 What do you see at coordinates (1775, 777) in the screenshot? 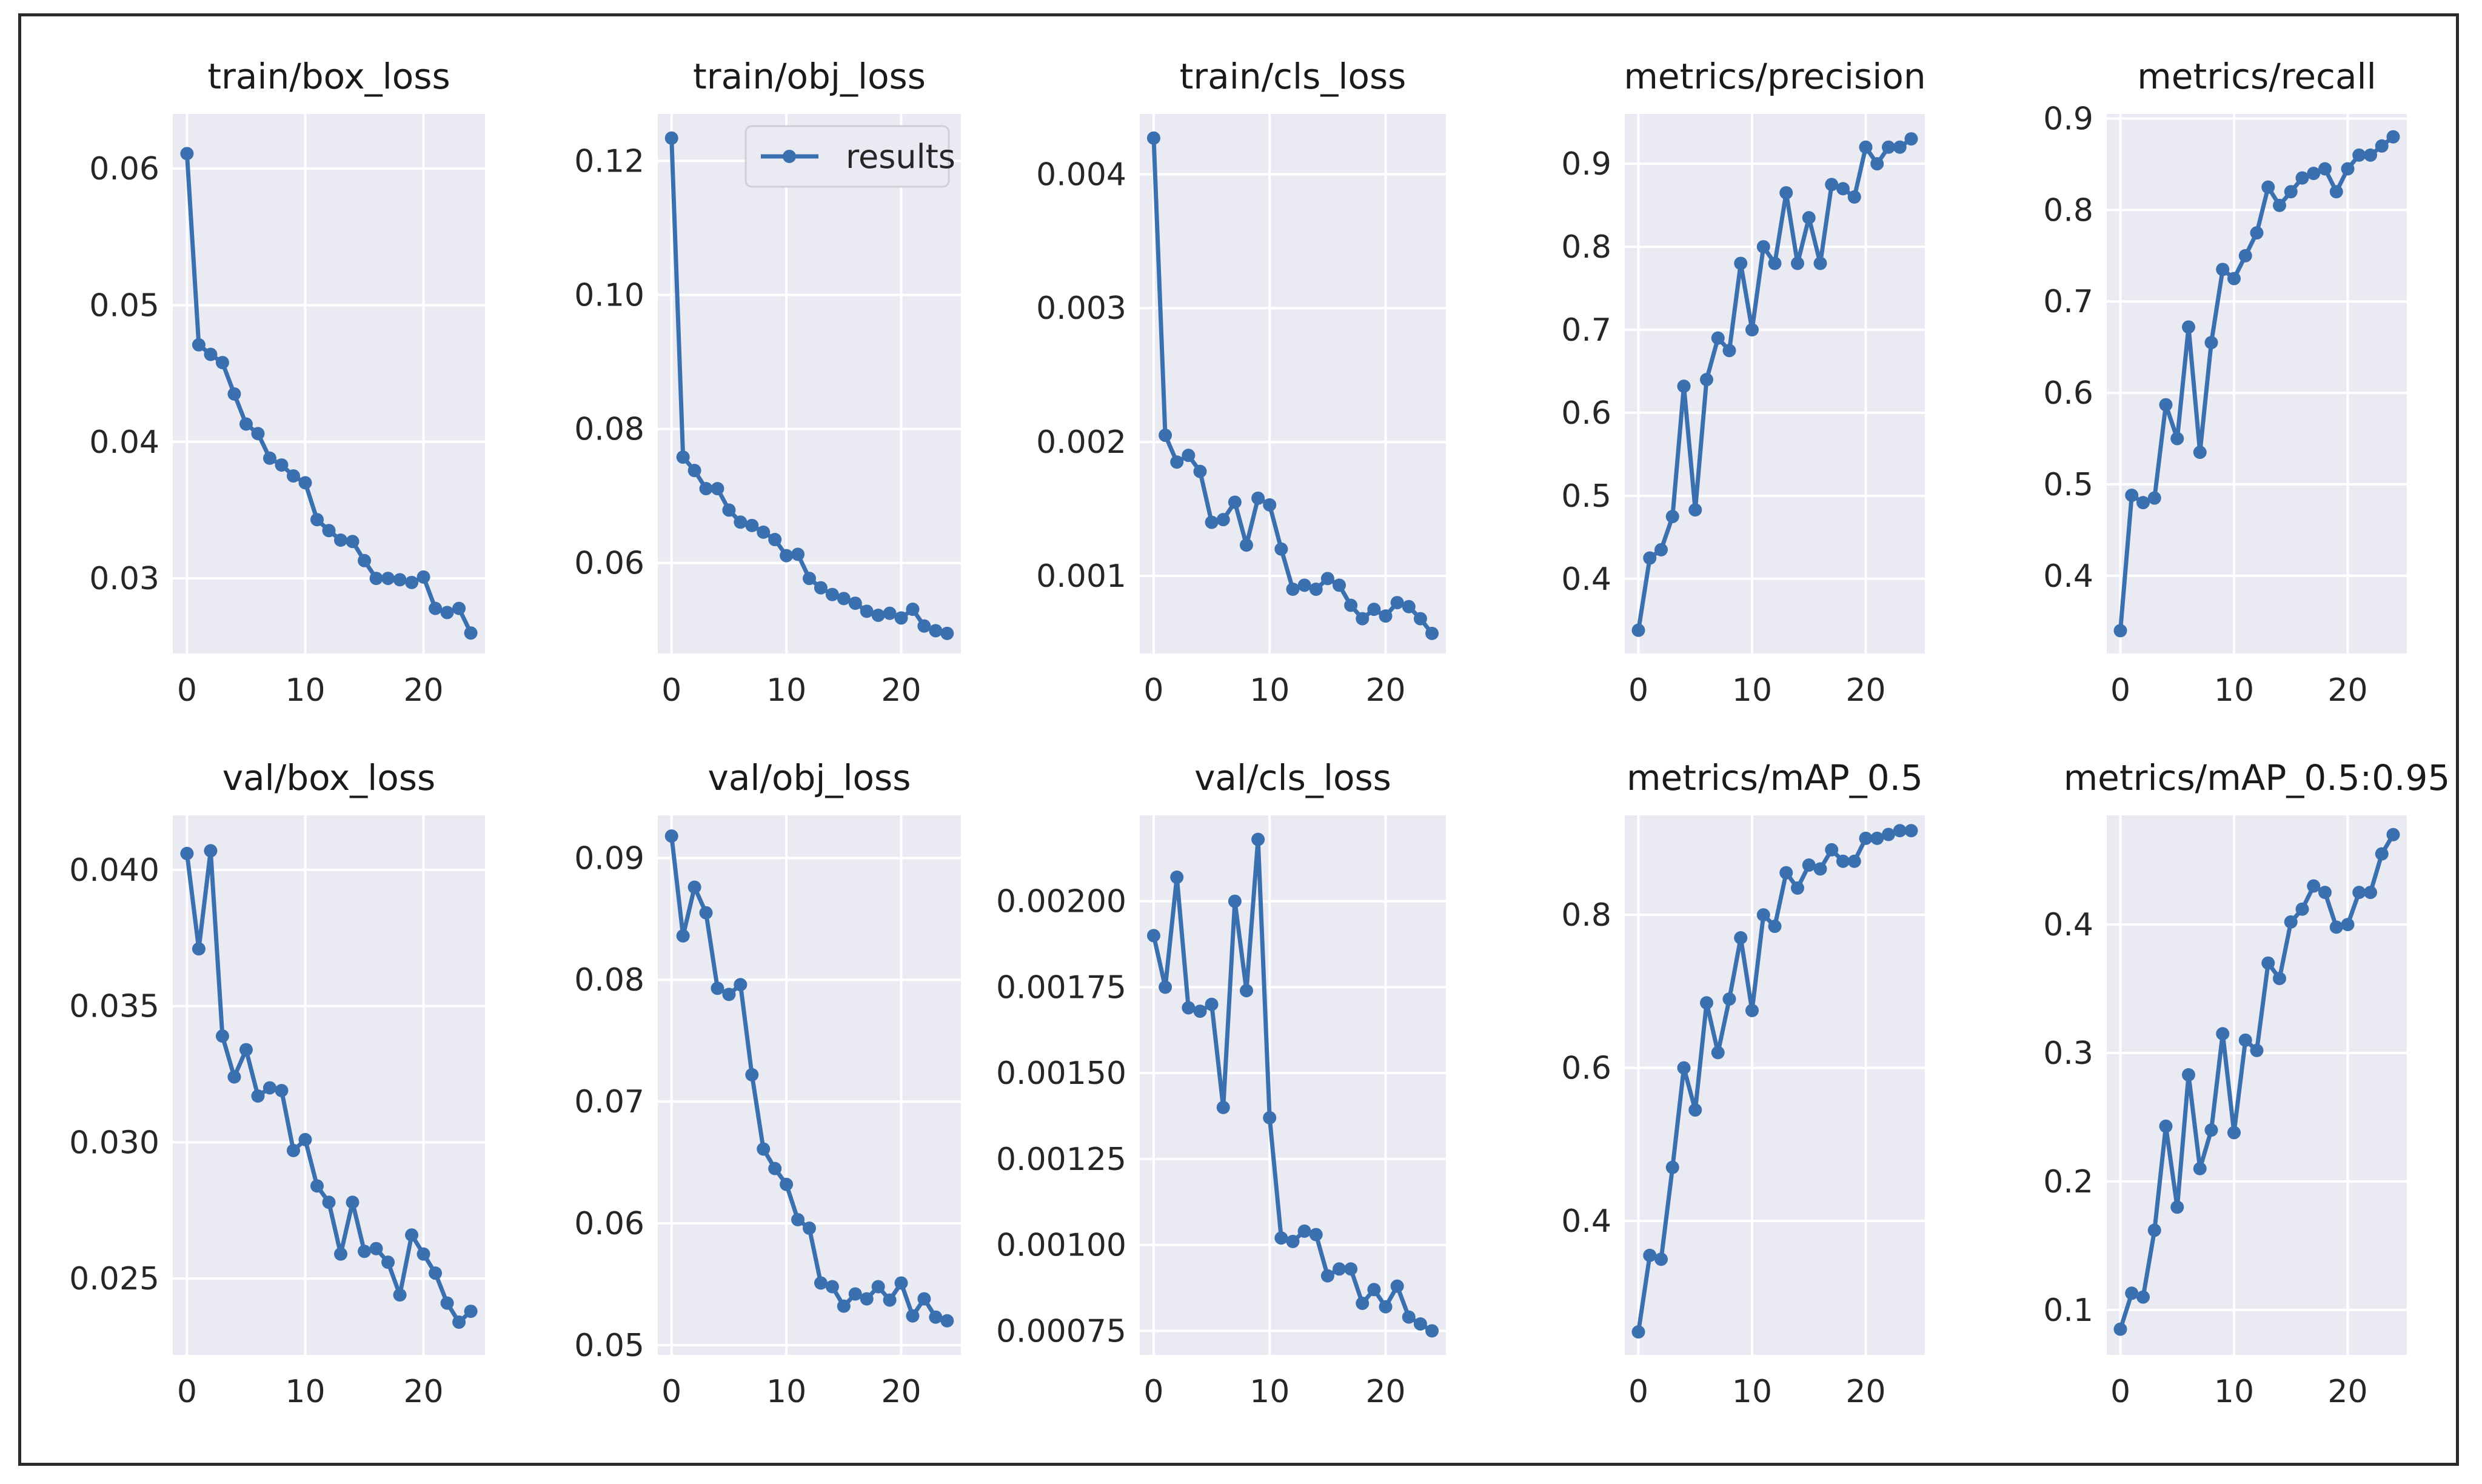
I see `subplot-title: metrics/mAP_0.5` at bounding box center [1775, 777].